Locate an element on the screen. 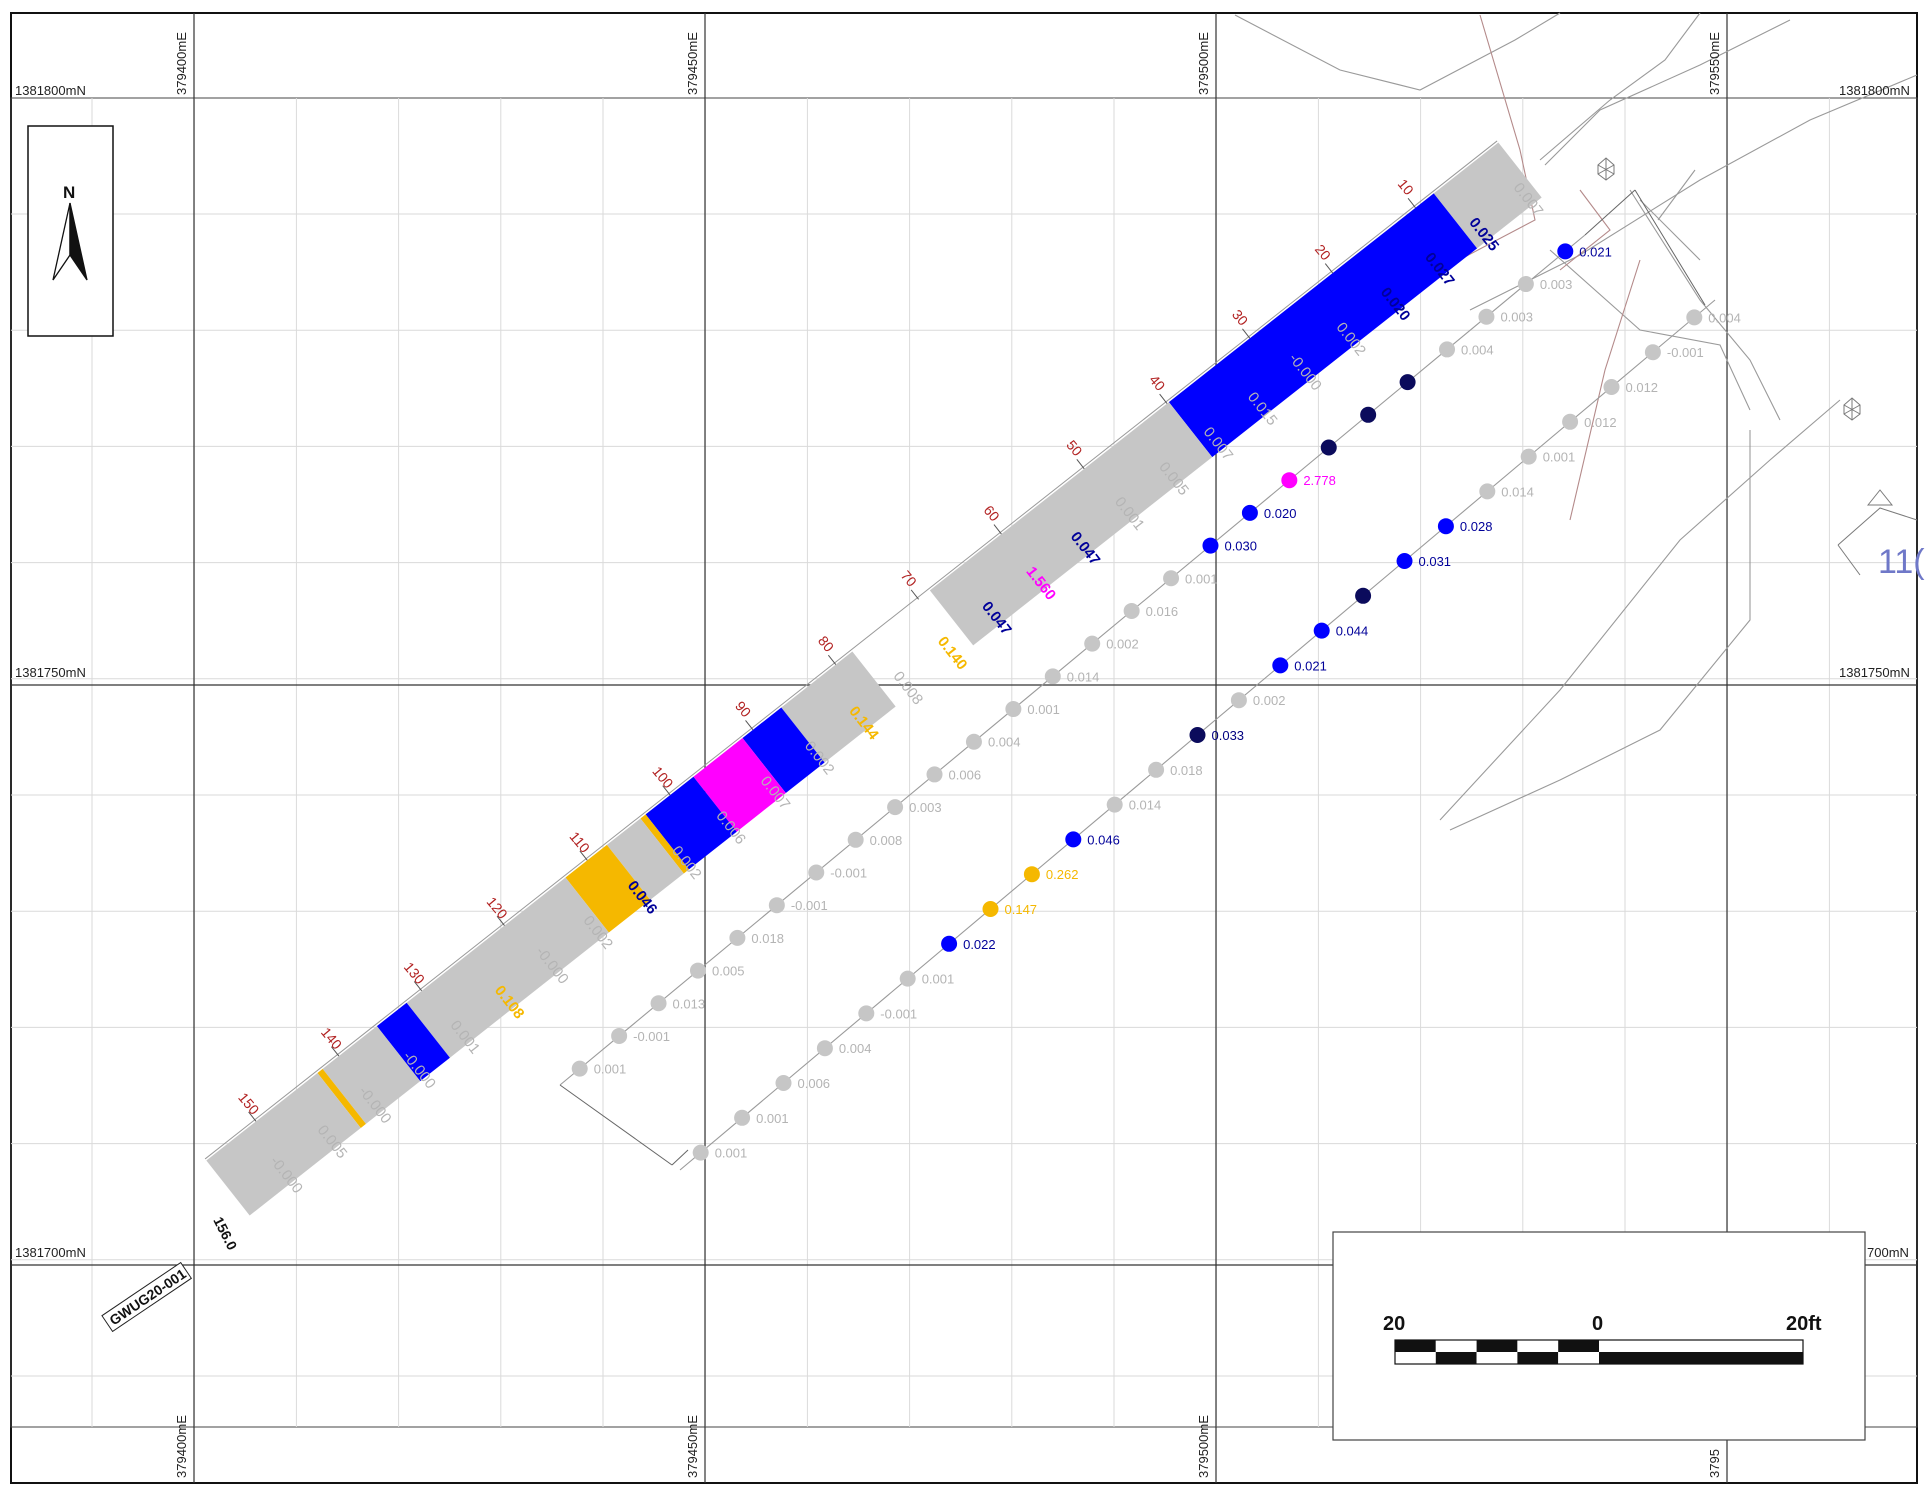 Image resolution: width=1928 pixels, height=1491 pixels. easting-label-bottom-4: 3795 is located at coordinates (1714, 1463).